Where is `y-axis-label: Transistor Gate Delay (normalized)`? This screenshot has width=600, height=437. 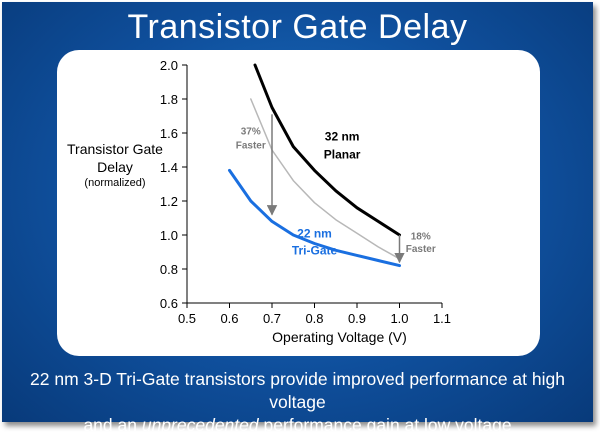 y-axis-label: Transistor Gate Delay (normalized) is located at coordinates (115, 165).